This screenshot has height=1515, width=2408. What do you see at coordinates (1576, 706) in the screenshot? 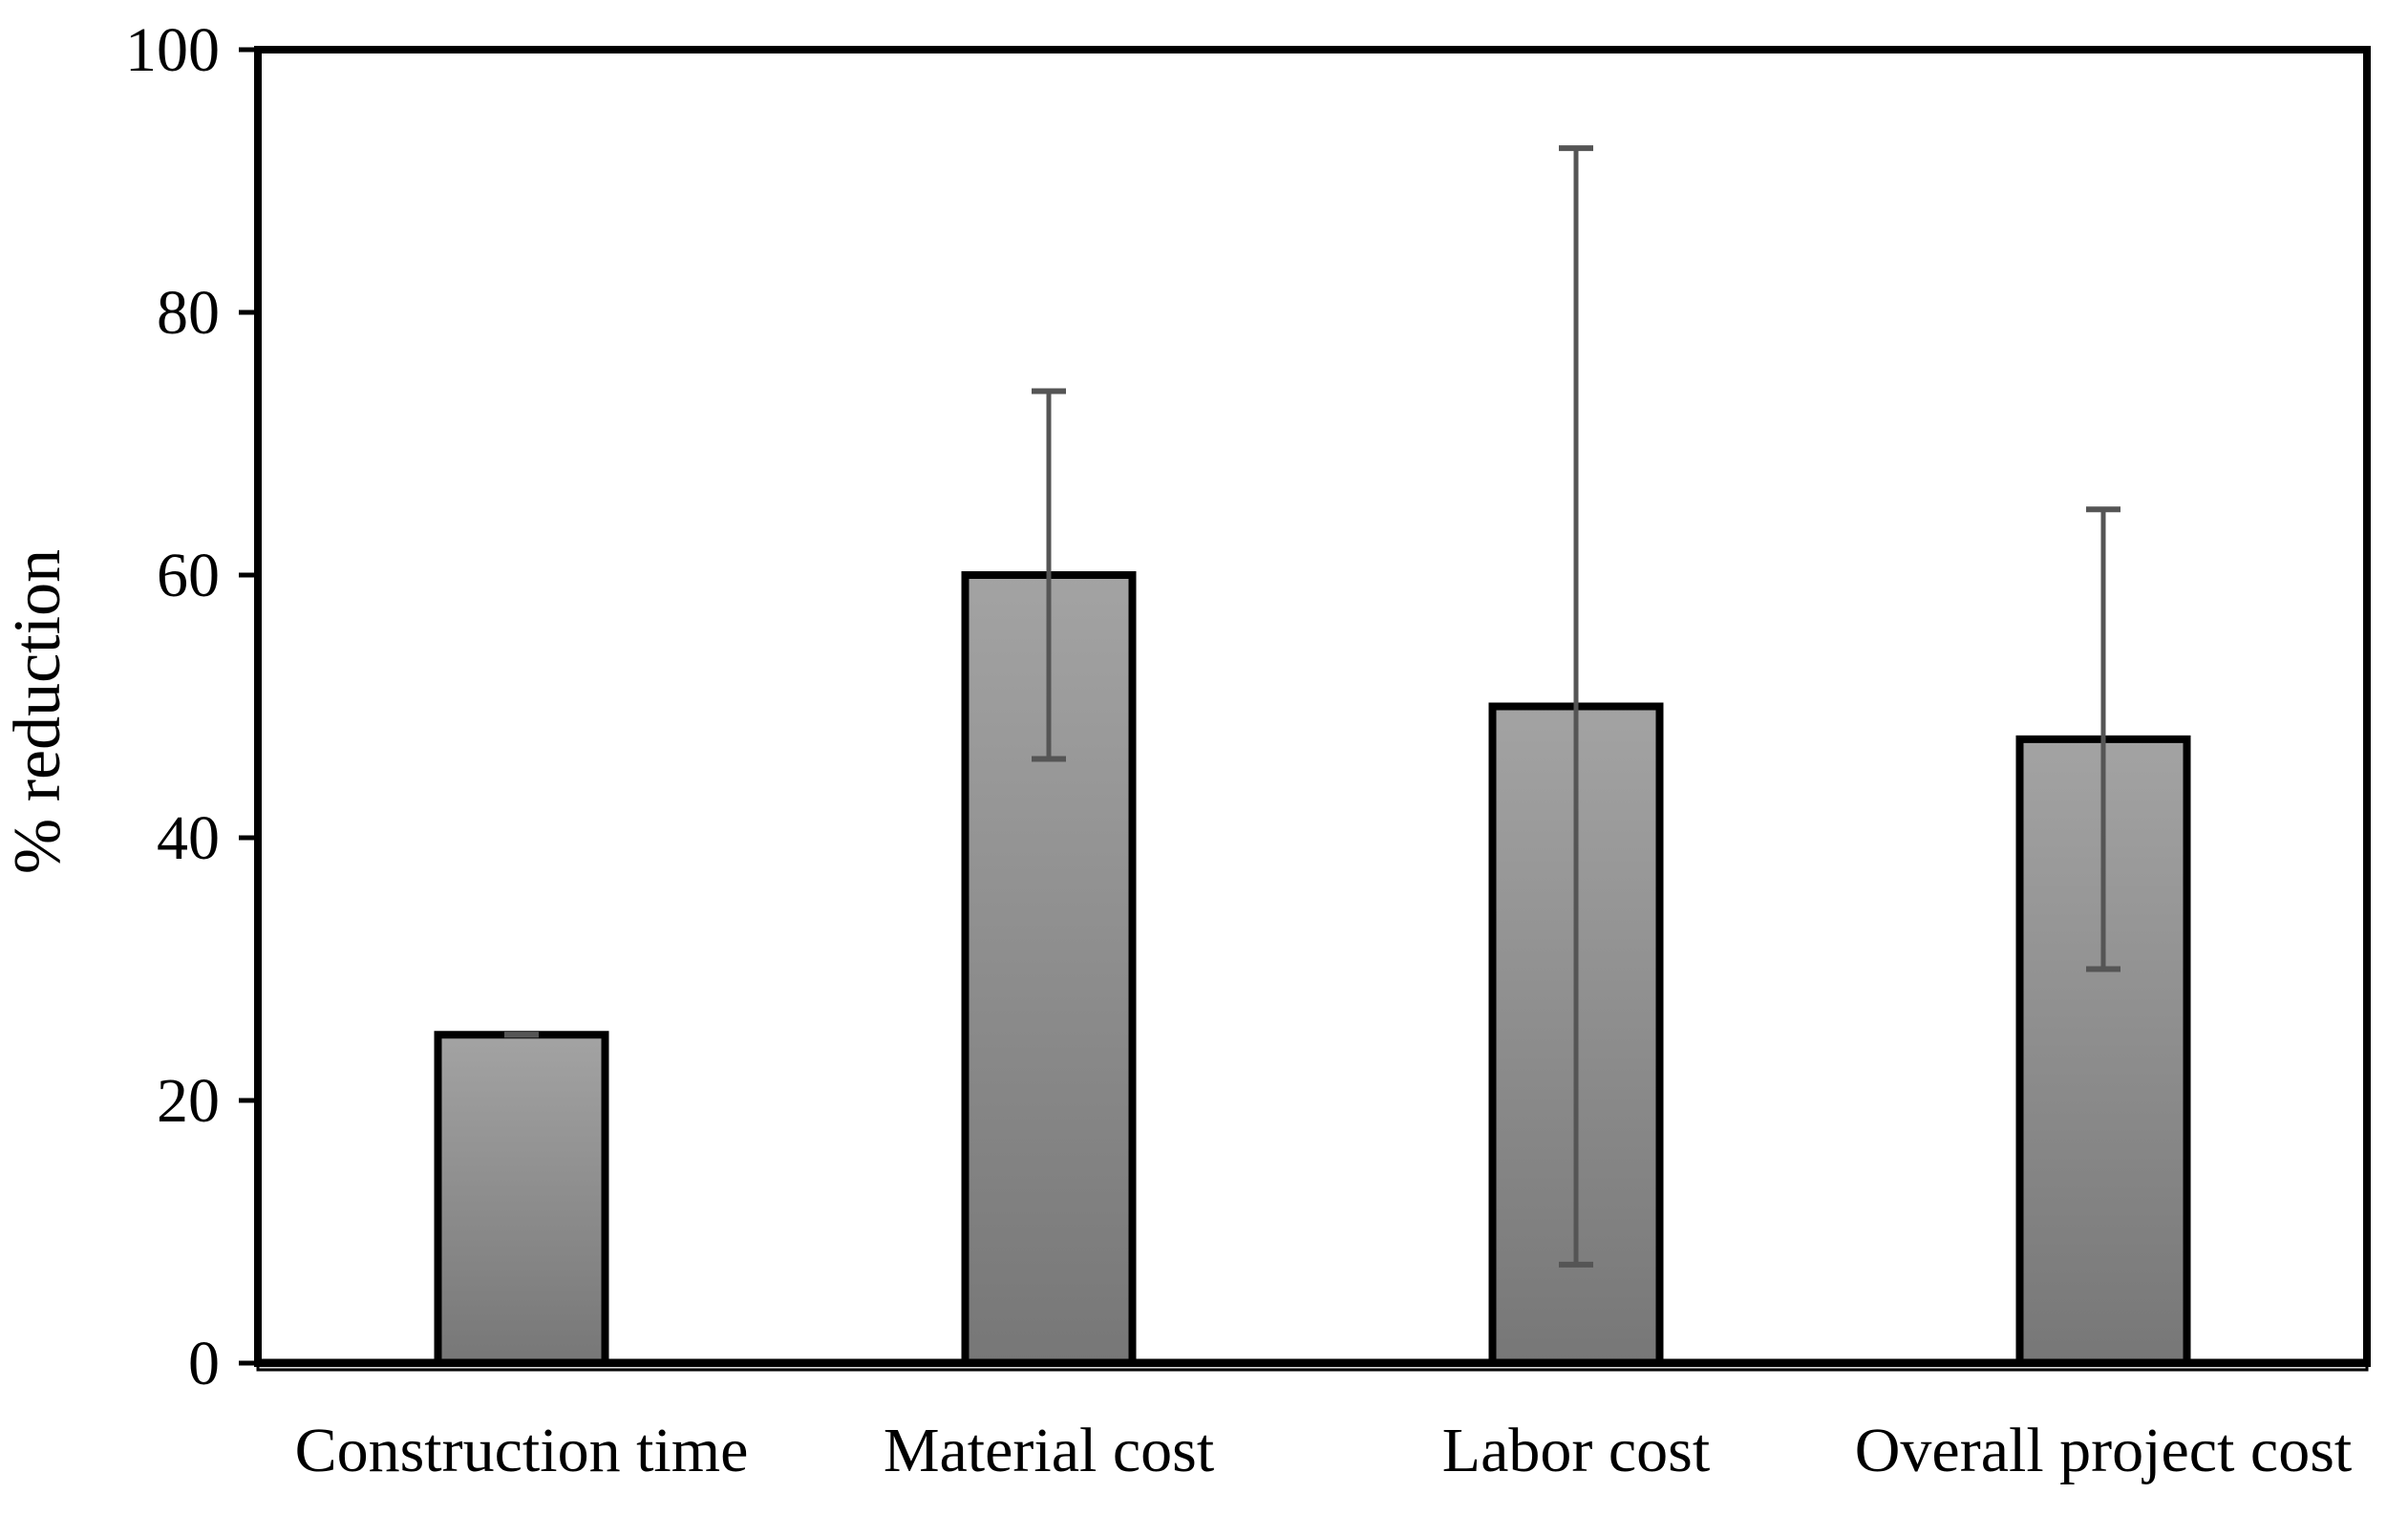
I see `error-bar-labor-cost` at bounding box center [1576, 706].